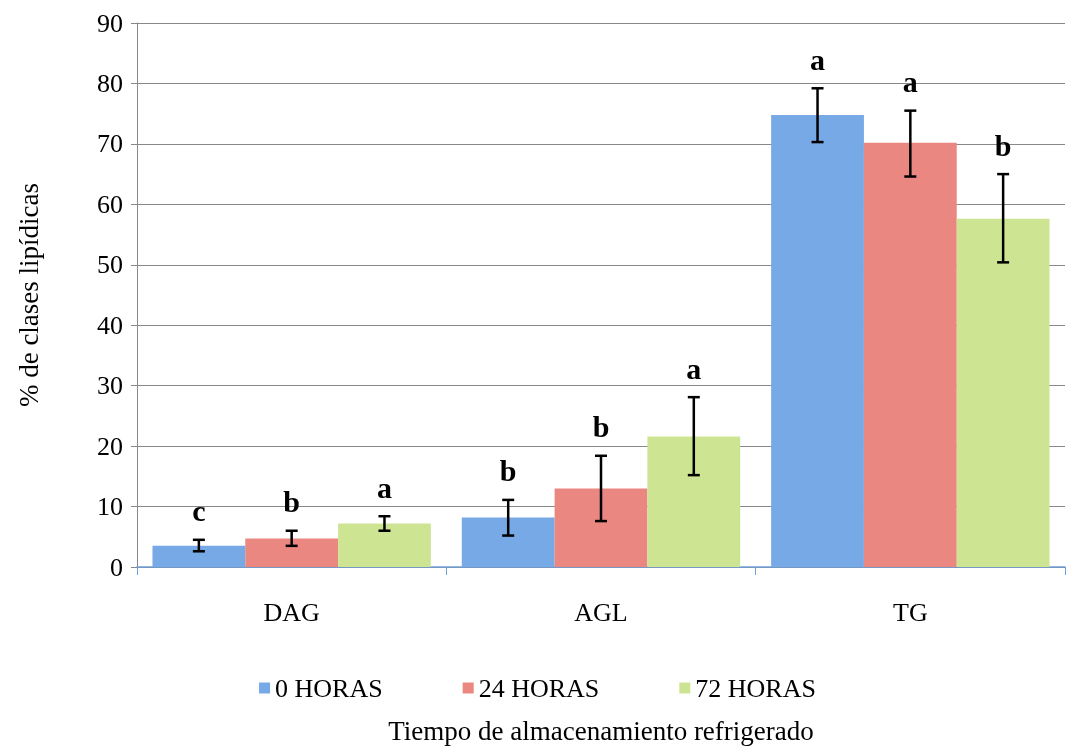  What do you see at coordinates (110, 325) in the screenshot?
I see `y-tick-label: 40` at bounding box center [110, 325].